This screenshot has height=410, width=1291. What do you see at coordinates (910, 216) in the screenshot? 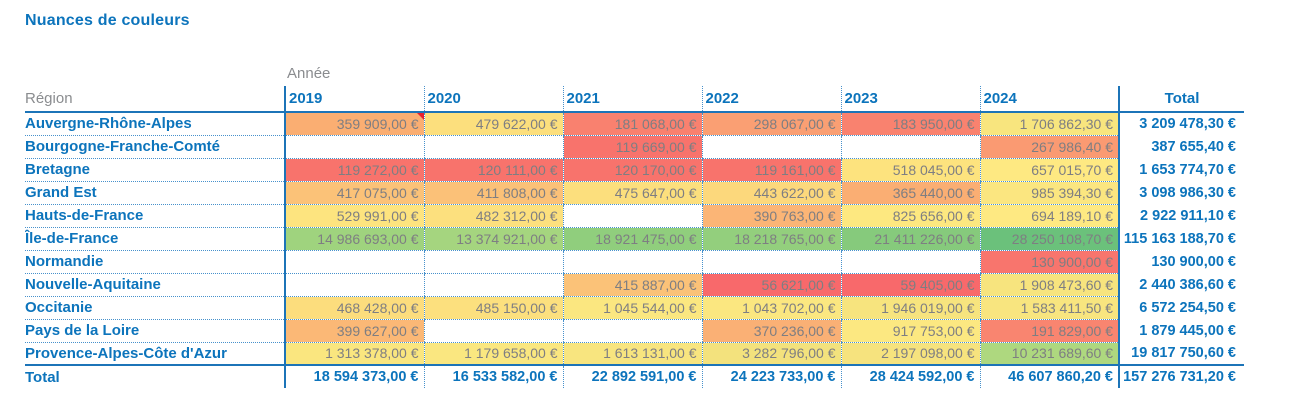
I see `value-cell: 825 656,00 €` at bounding box center [910, 216].